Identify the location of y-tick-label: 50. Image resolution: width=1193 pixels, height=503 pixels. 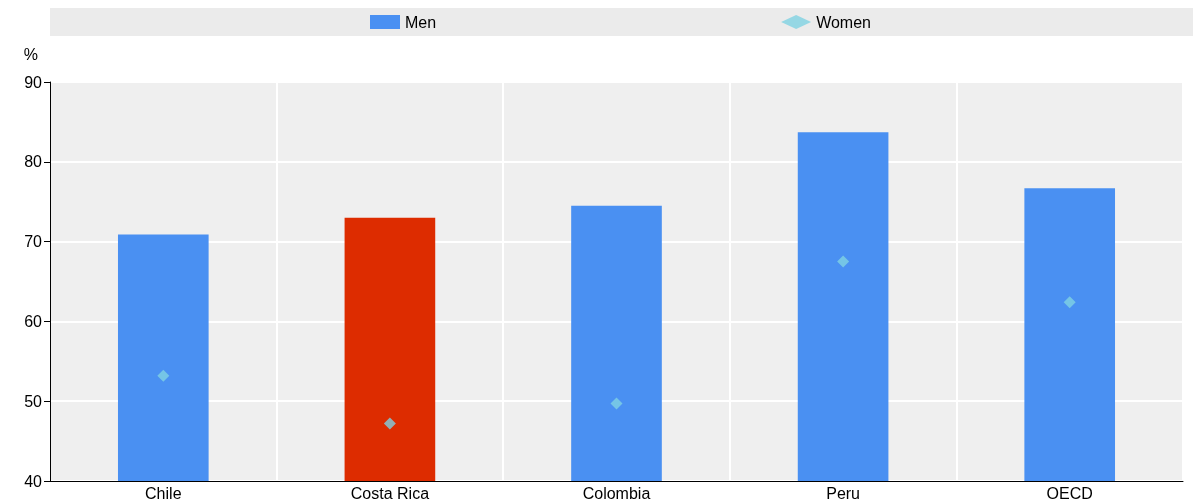
(33, 401).